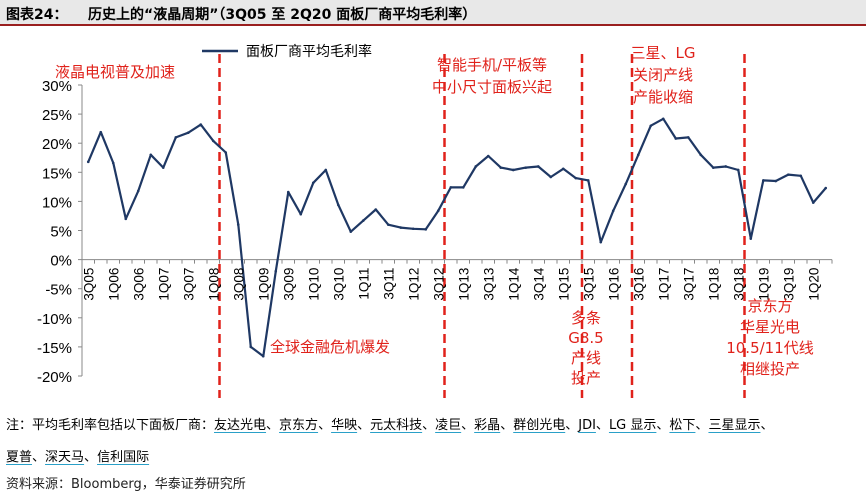 The width and height of the screenshot is (866, 492). What do you see at coordinates (813, 284) in the screenshot?
I see `x-tick-label: 1Q20` at bounding box center [813, 284].